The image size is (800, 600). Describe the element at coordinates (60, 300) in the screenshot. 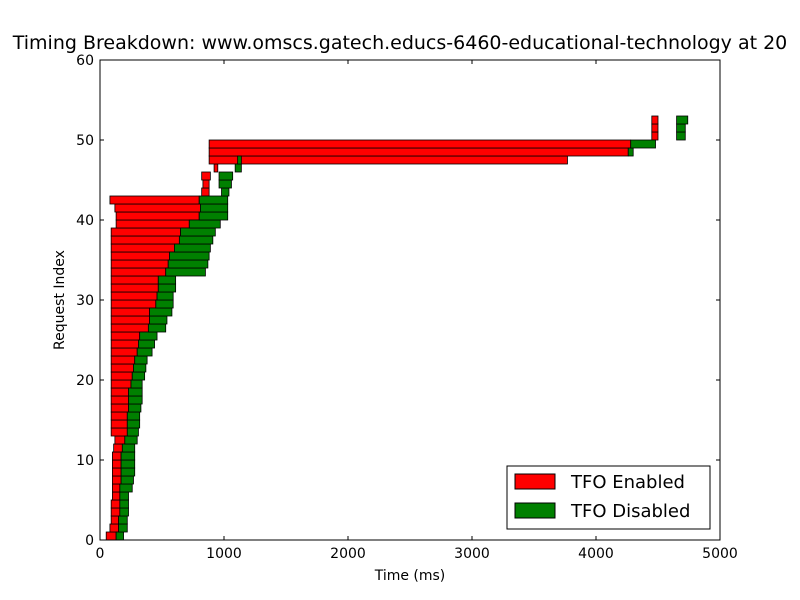

I see `y-axis-label: Request Index` at that location.